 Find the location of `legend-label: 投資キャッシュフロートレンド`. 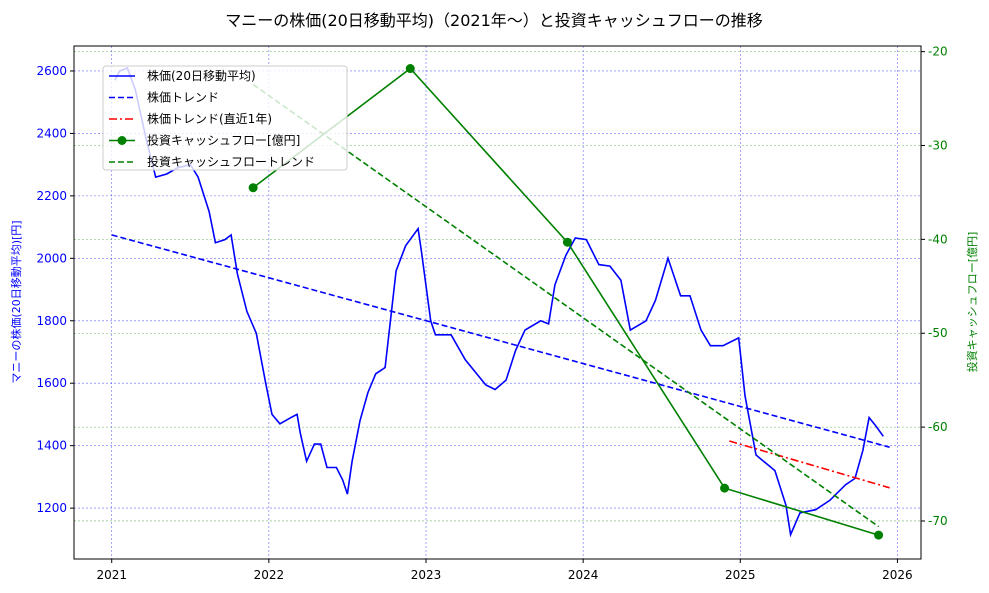

legend-label: 投資キャッシュフロートレンド is located at coordinates (231, 161).